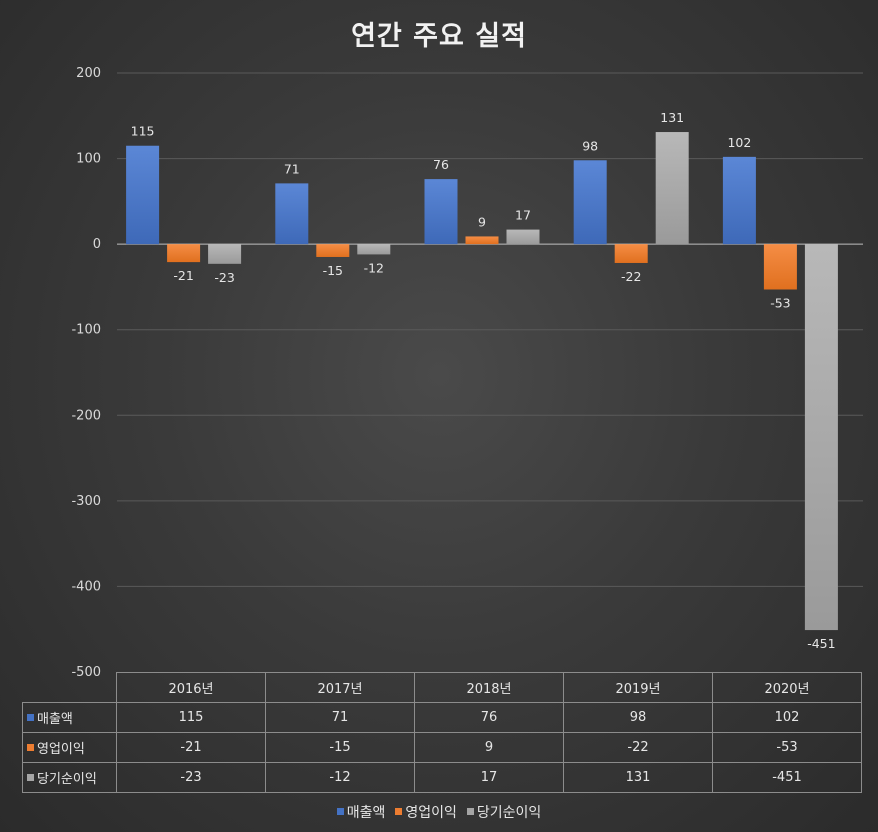 The image size is (878, 832). I want to click on y-tick-label: 200, so click(88, 73).